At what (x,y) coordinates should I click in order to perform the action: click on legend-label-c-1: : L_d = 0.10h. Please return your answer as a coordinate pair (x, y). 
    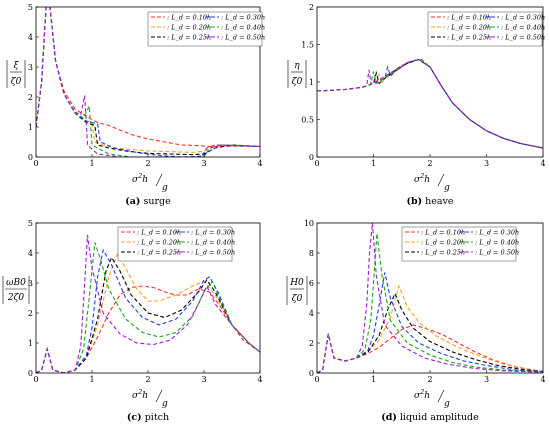
    Looking at the image, I should click on (159, 233).